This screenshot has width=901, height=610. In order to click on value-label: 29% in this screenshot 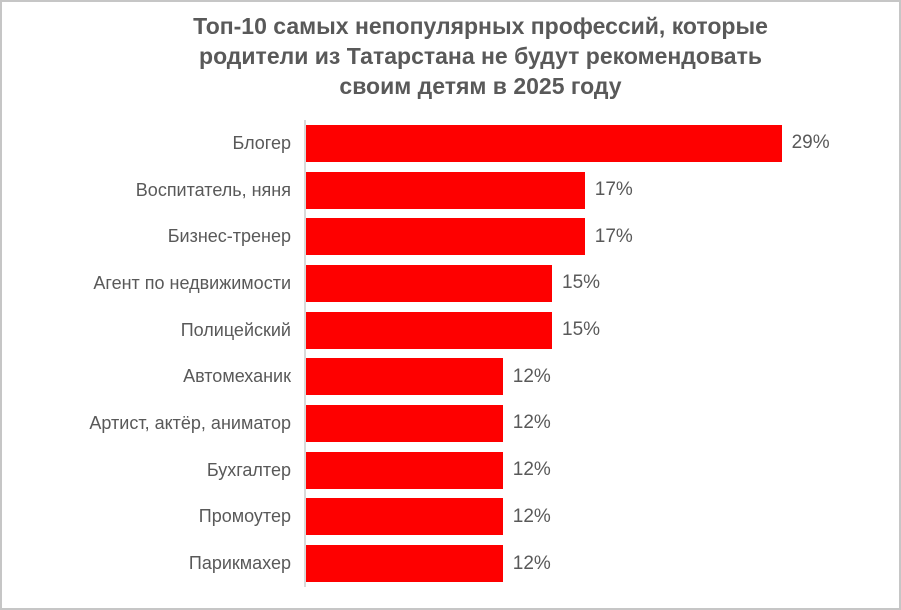, I will do `click(810, 143)`.